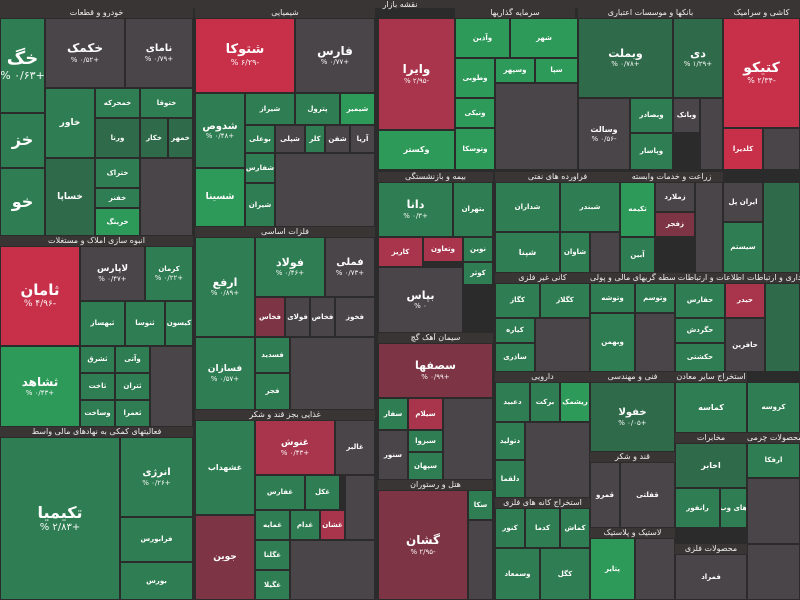  Describe the element at coordinates (711, 465) in the screenshot. I see `stock-tile: اخابر` at that location.